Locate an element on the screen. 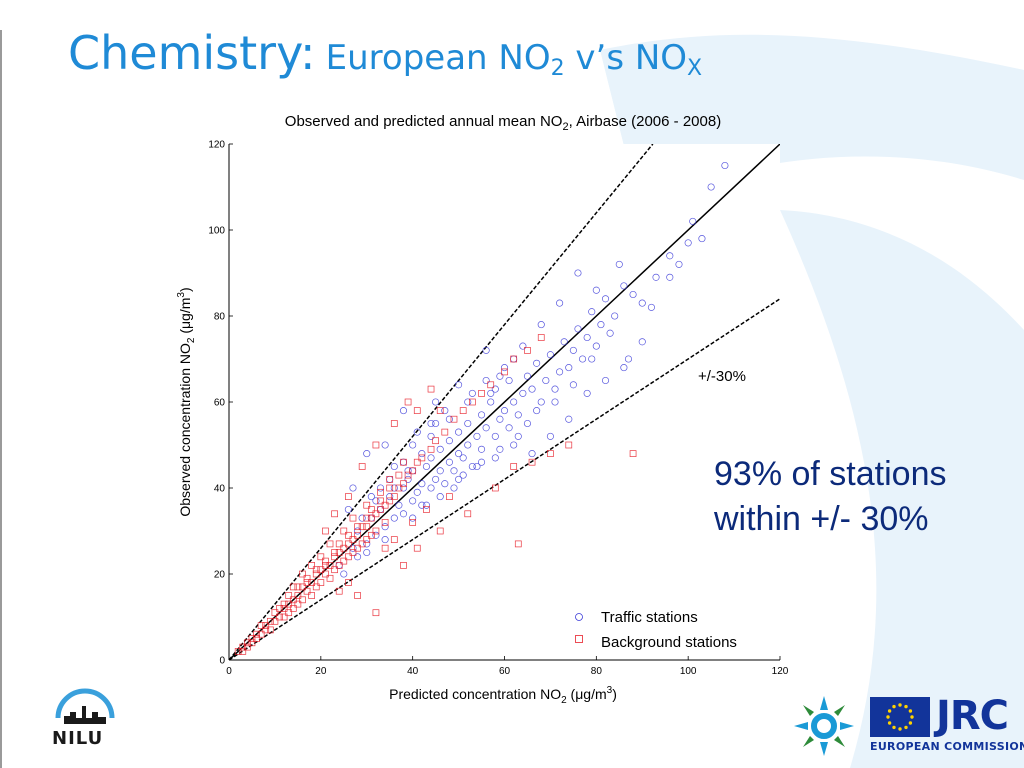  band-annotation: +/-30% is located at coordinates (722, 376).